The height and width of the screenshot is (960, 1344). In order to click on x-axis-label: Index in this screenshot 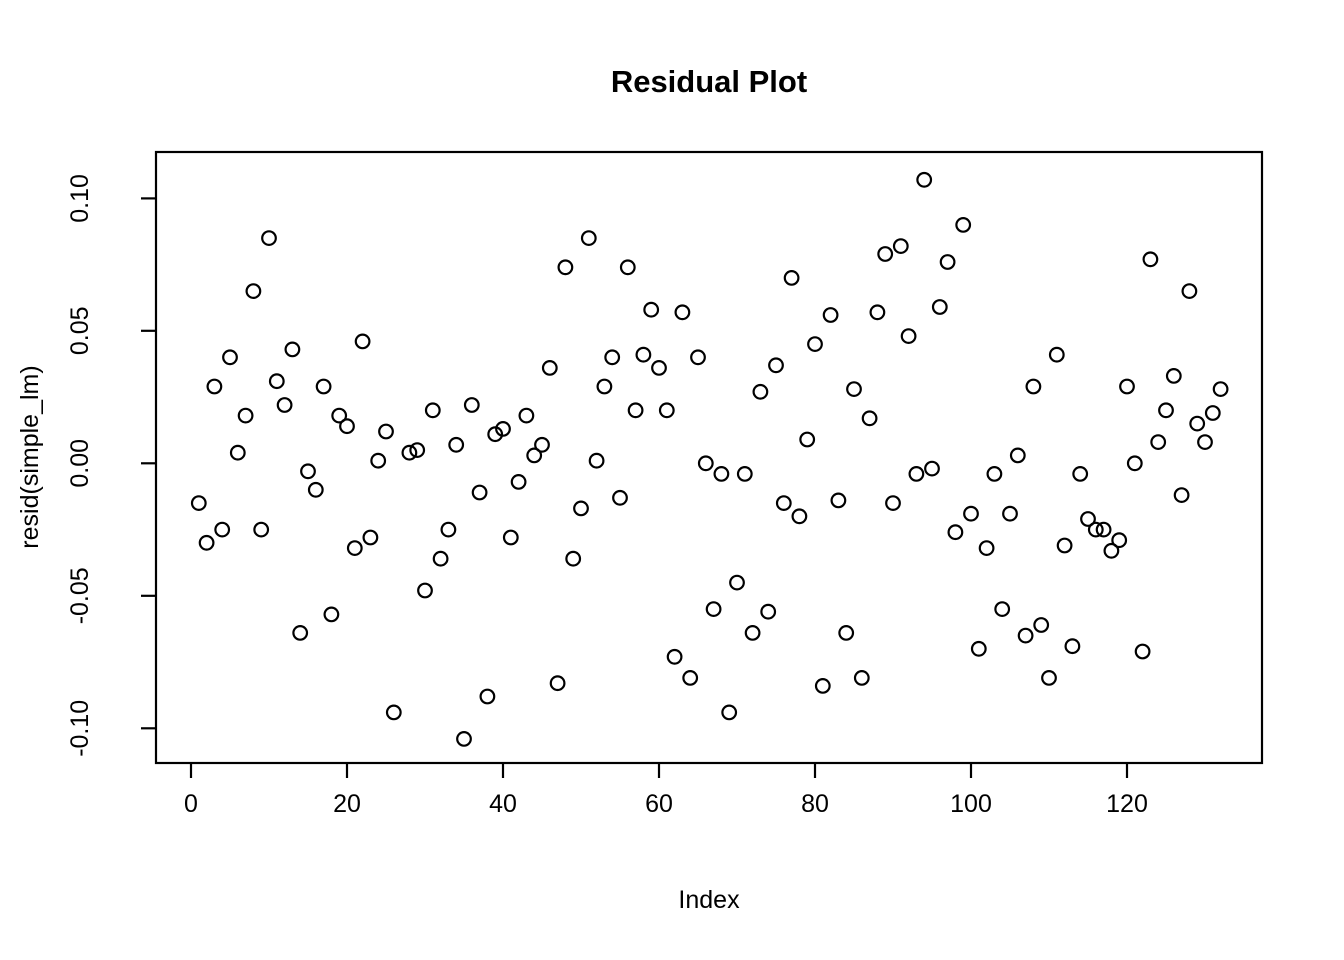, I will do `click(709, 900)`.